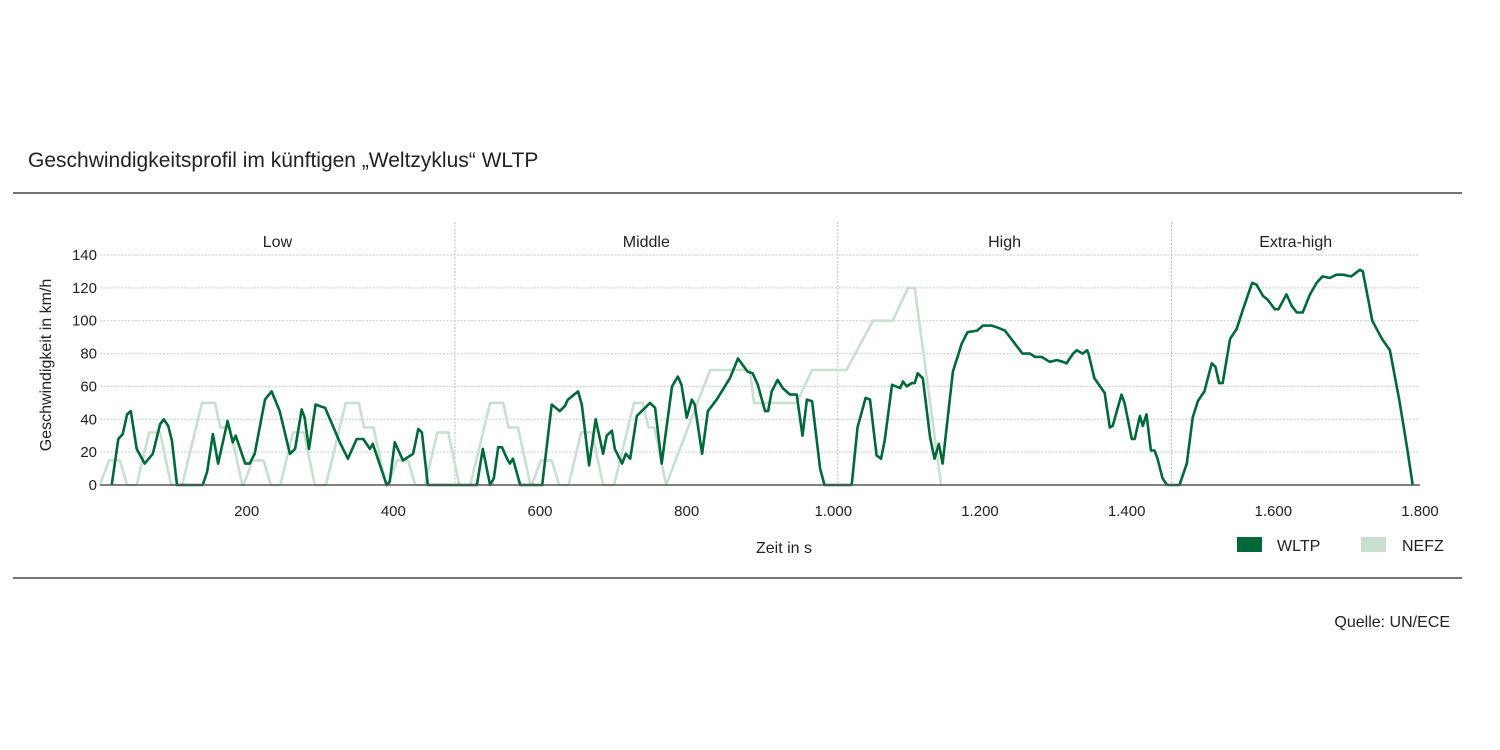 The image size is (1500, 750). Describe the element at coordinates (646, 242) in the screenshot. I see `phase-label-middle: Middle` at that location.